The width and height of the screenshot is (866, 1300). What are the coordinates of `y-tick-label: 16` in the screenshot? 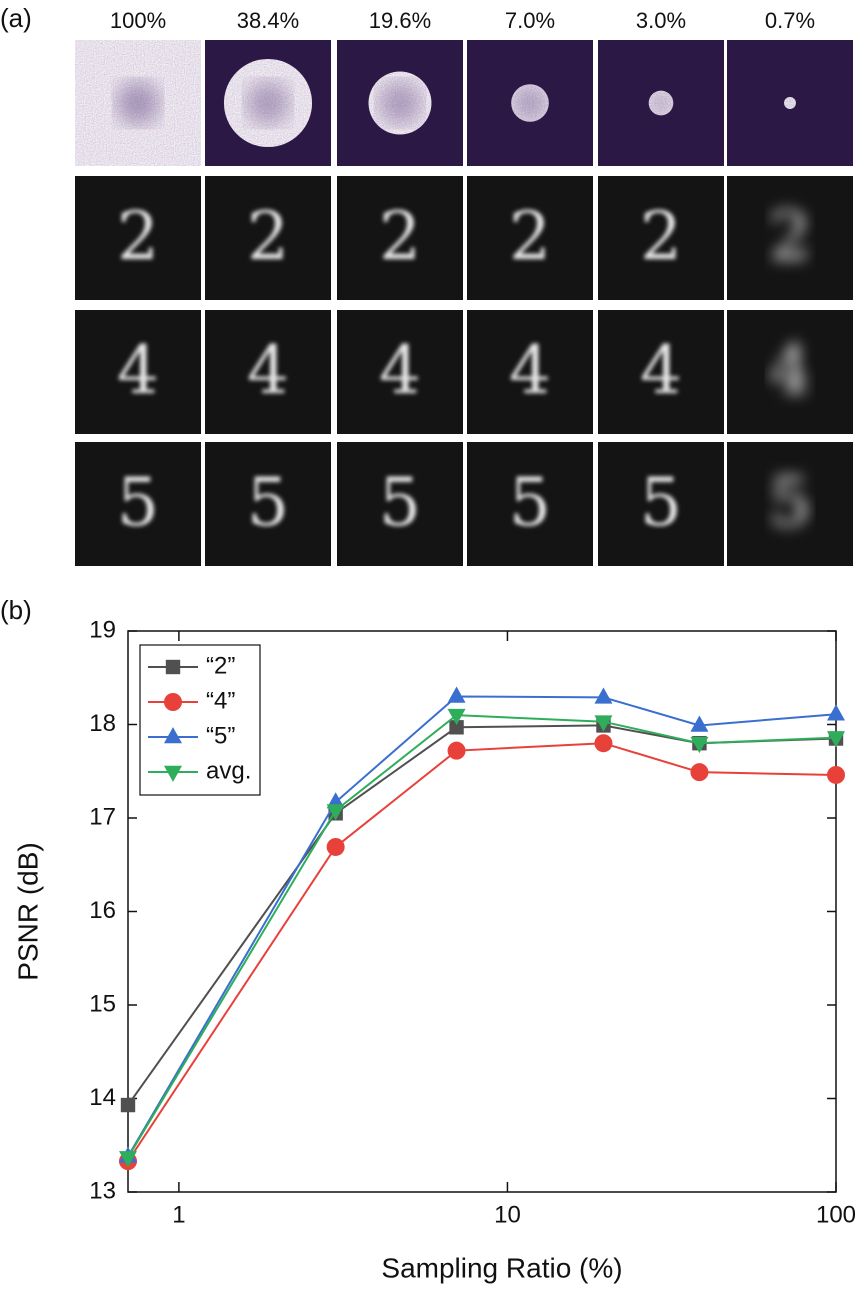 It's located at (102, 910).